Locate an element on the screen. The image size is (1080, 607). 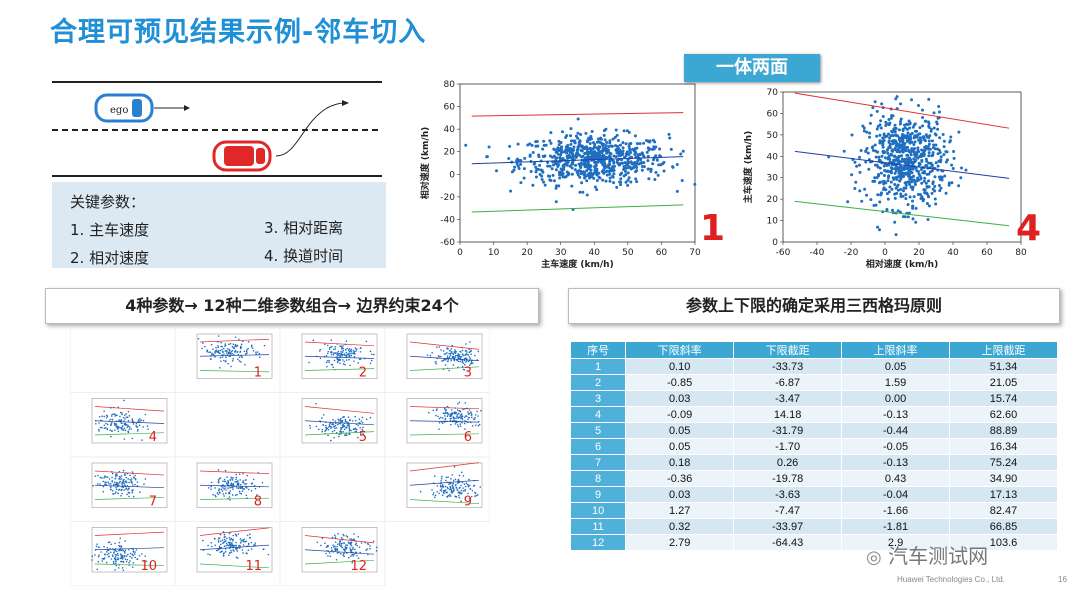
column-header: 序号 is located at coordinates (598, 350).